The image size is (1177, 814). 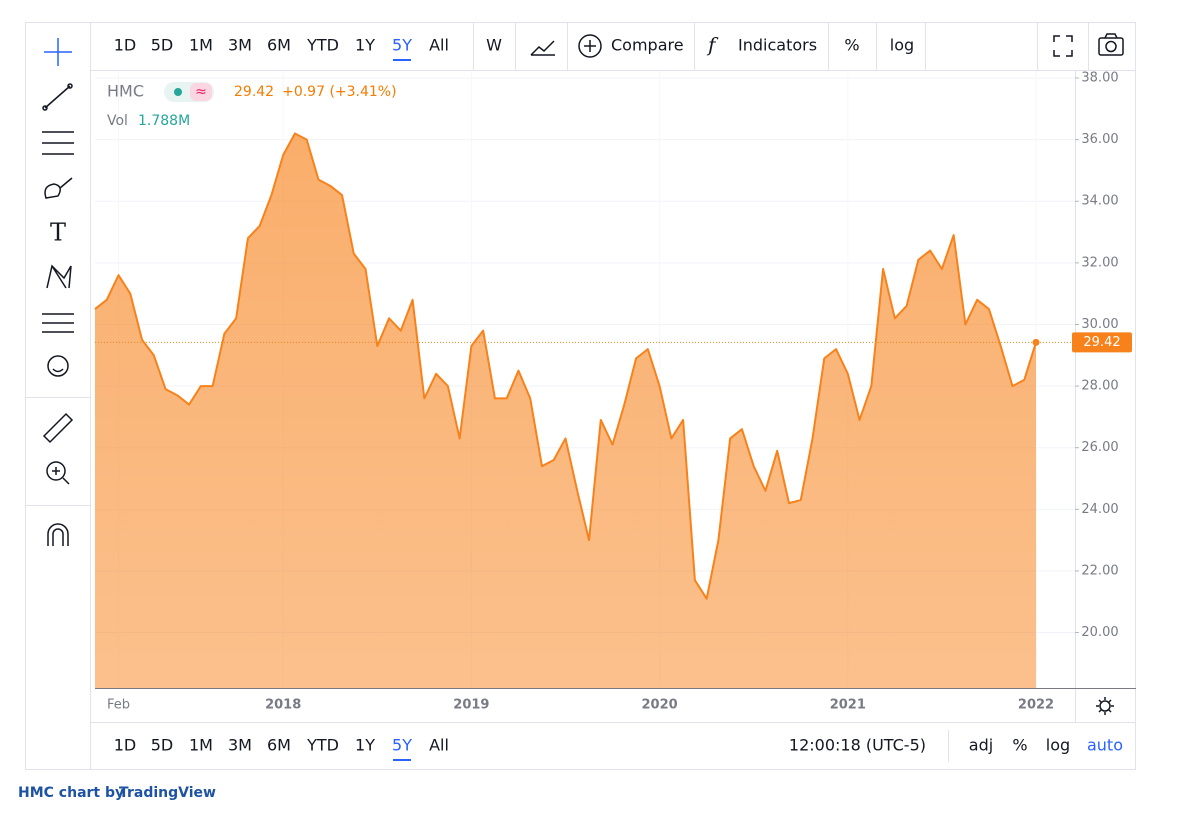 I want to click on prediction-tool, so click(x=58, y=323).